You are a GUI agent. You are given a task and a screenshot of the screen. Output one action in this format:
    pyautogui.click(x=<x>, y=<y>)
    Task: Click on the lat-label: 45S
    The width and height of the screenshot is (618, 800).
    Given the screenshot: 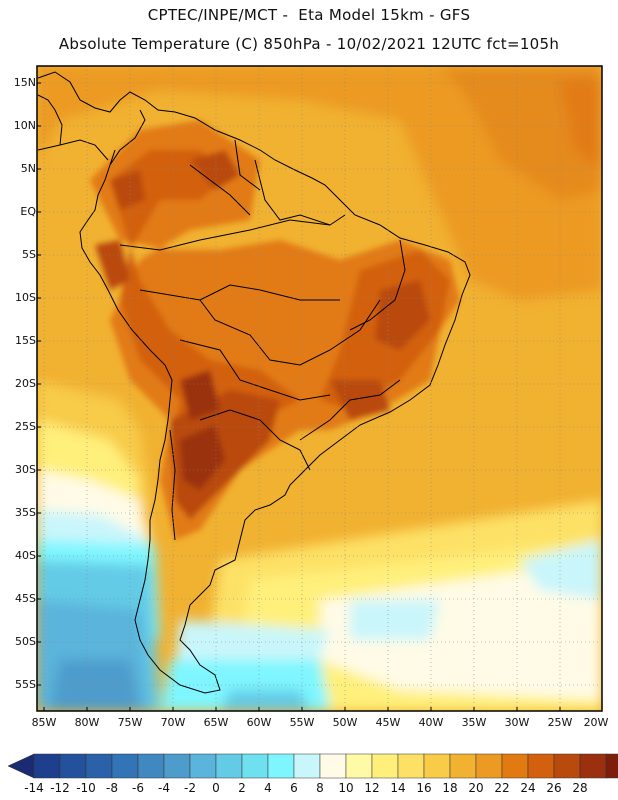 What is the action you would take?
    pyautogui.click(x=25, y=598)
    